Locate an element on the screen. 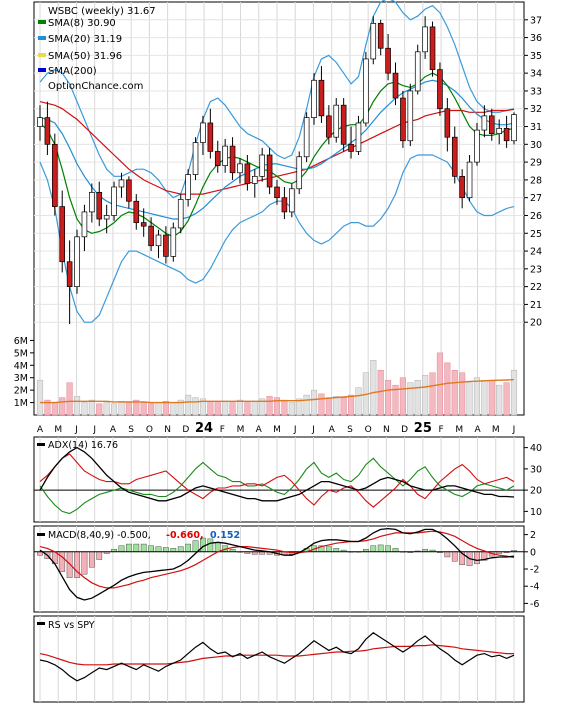 Image resolution: width=566 pixels, height=706 pixels. x-tick-label: O is located at coordinates (368, 430).